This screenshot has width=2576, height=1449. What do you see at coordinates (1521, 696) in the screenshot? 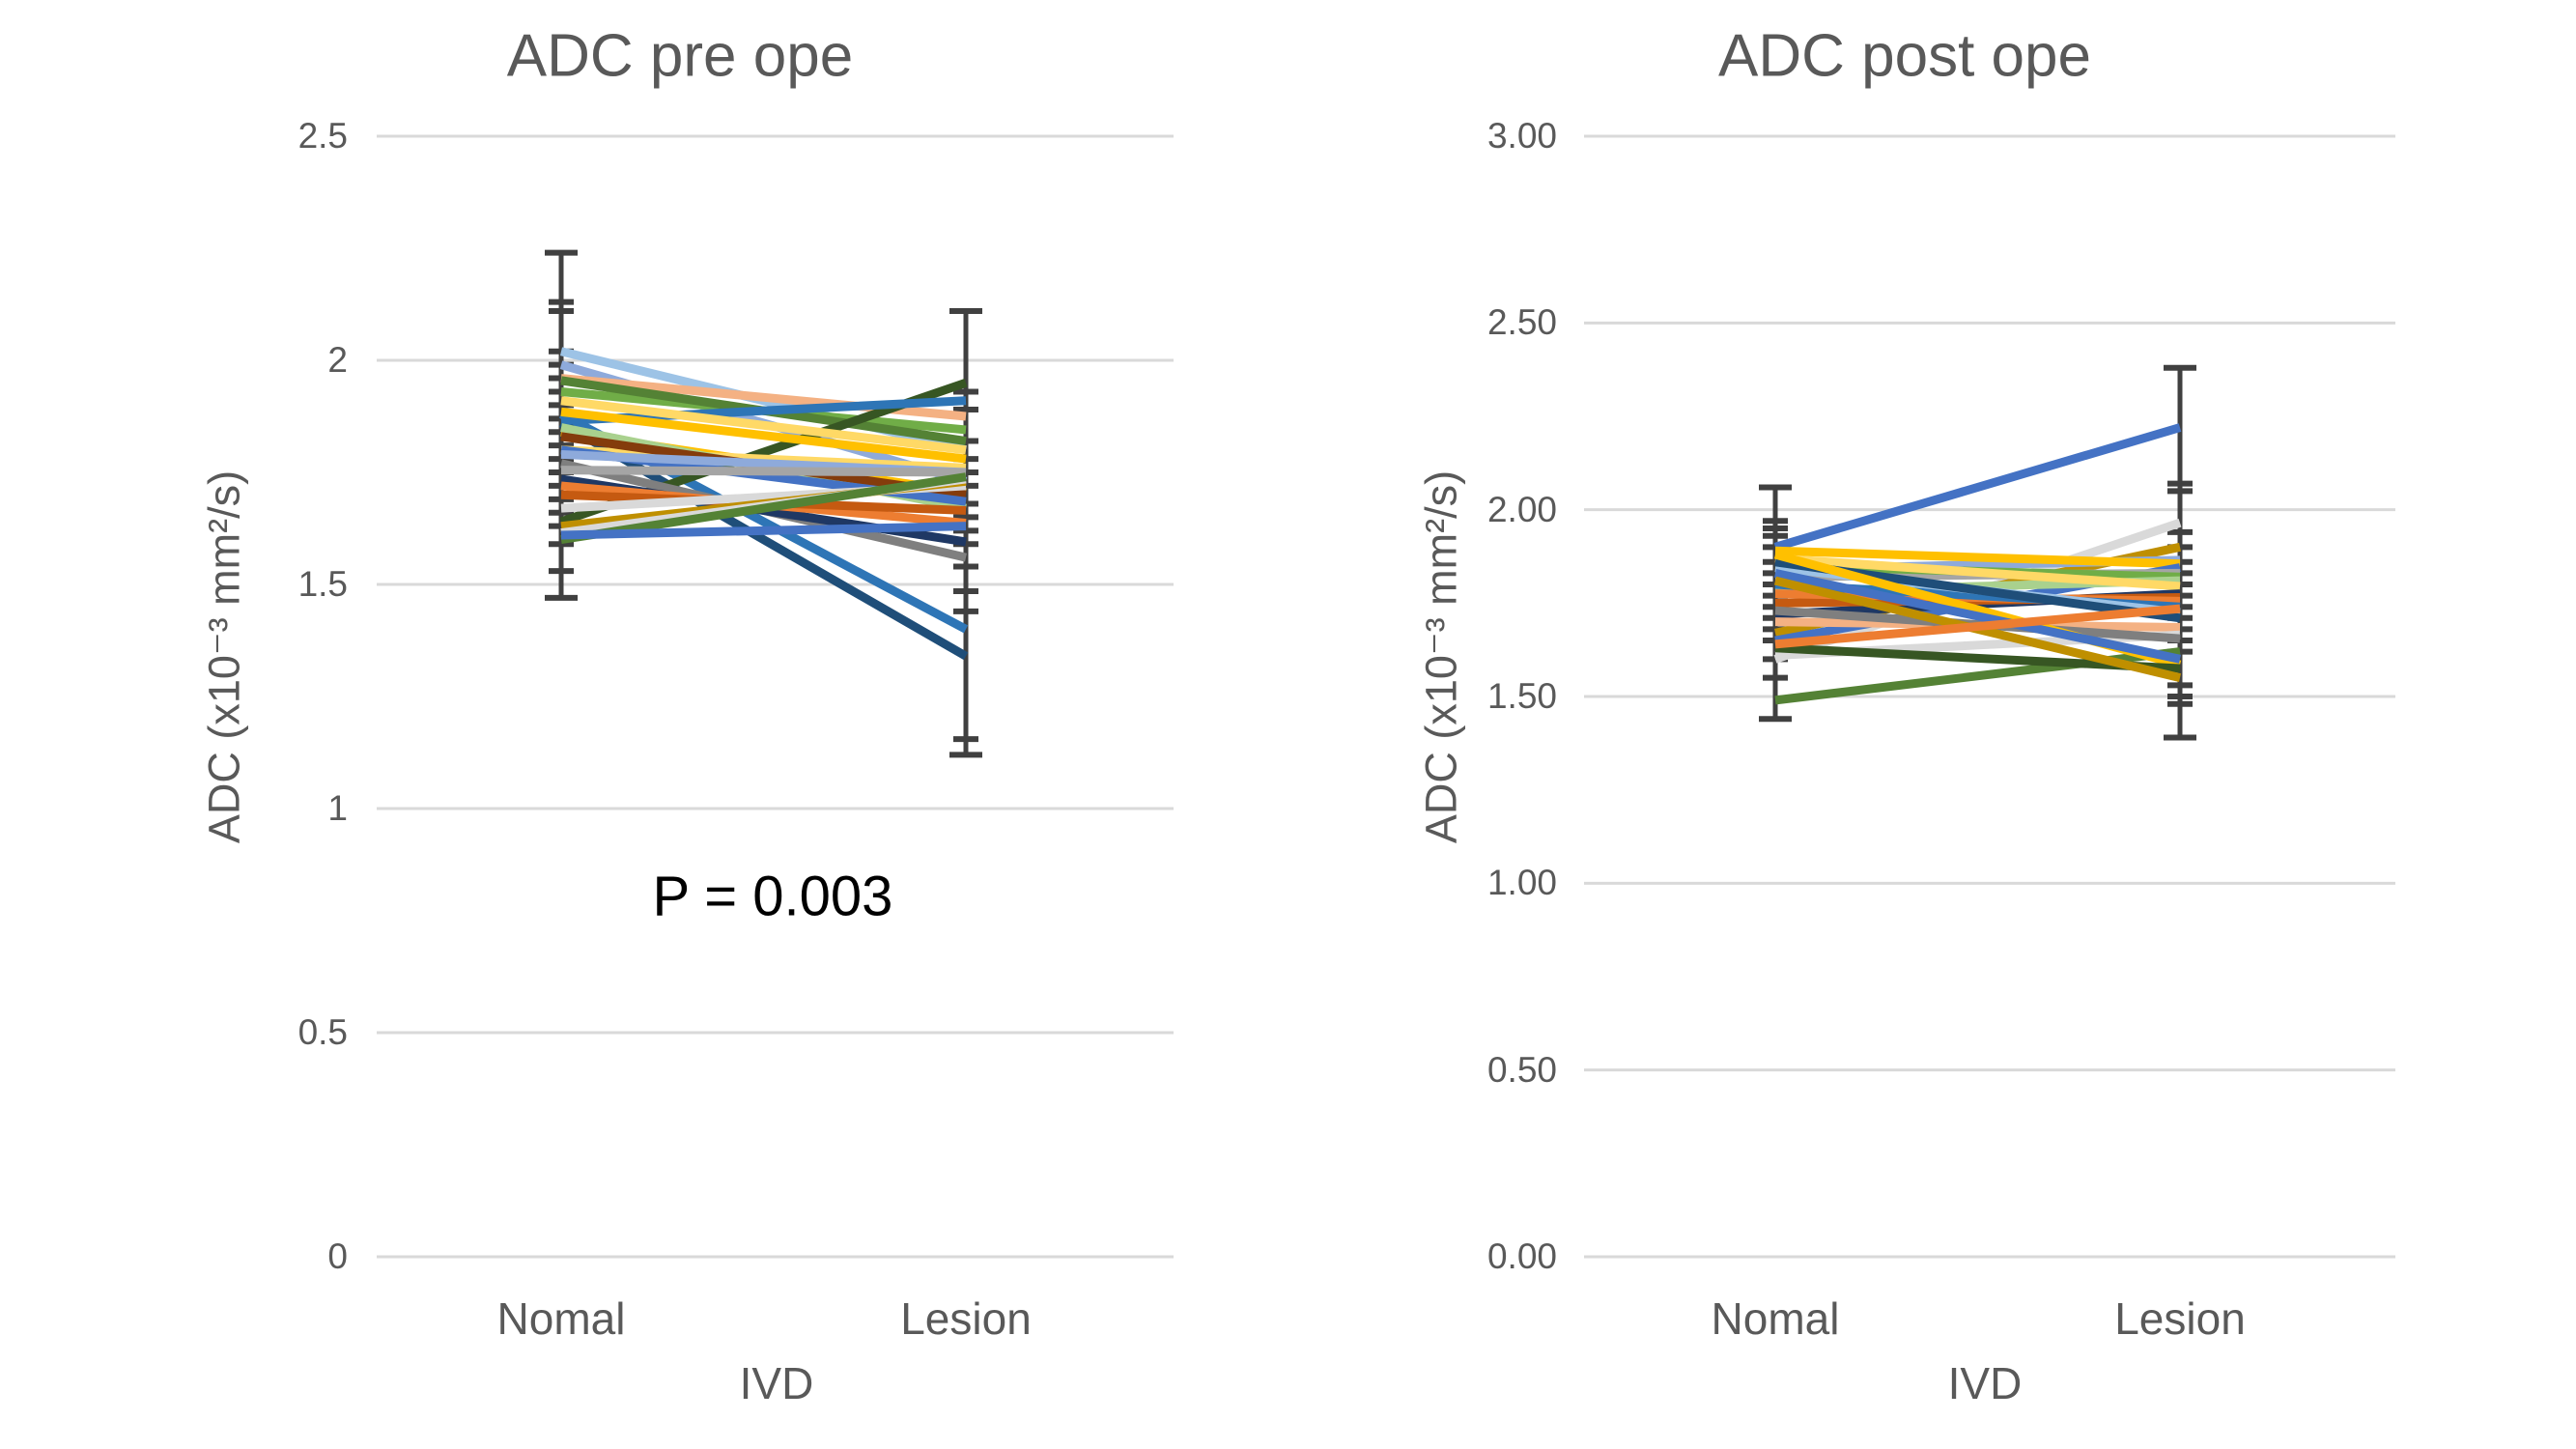
I see `y-tick-label: 1.50` at bounding box center [1521, 696].